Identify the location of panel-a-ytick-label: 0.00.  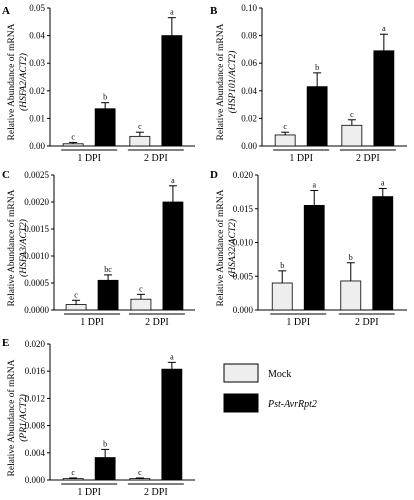
(37, 146).